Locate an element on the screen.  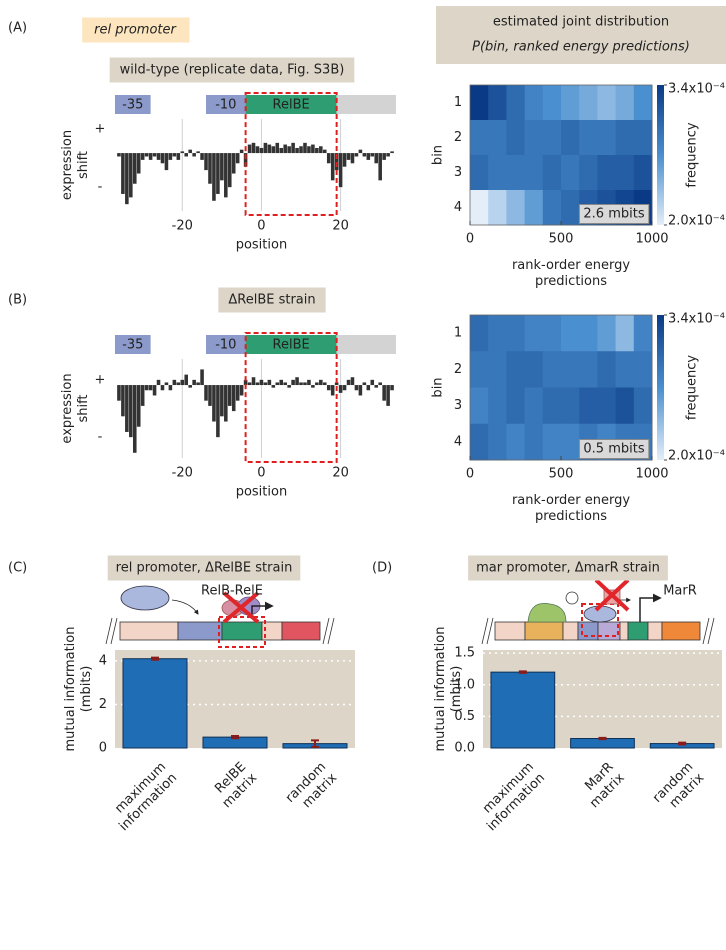
panel-title: mar promoter, ΔmarR strain is located at coordinates (568, 568).